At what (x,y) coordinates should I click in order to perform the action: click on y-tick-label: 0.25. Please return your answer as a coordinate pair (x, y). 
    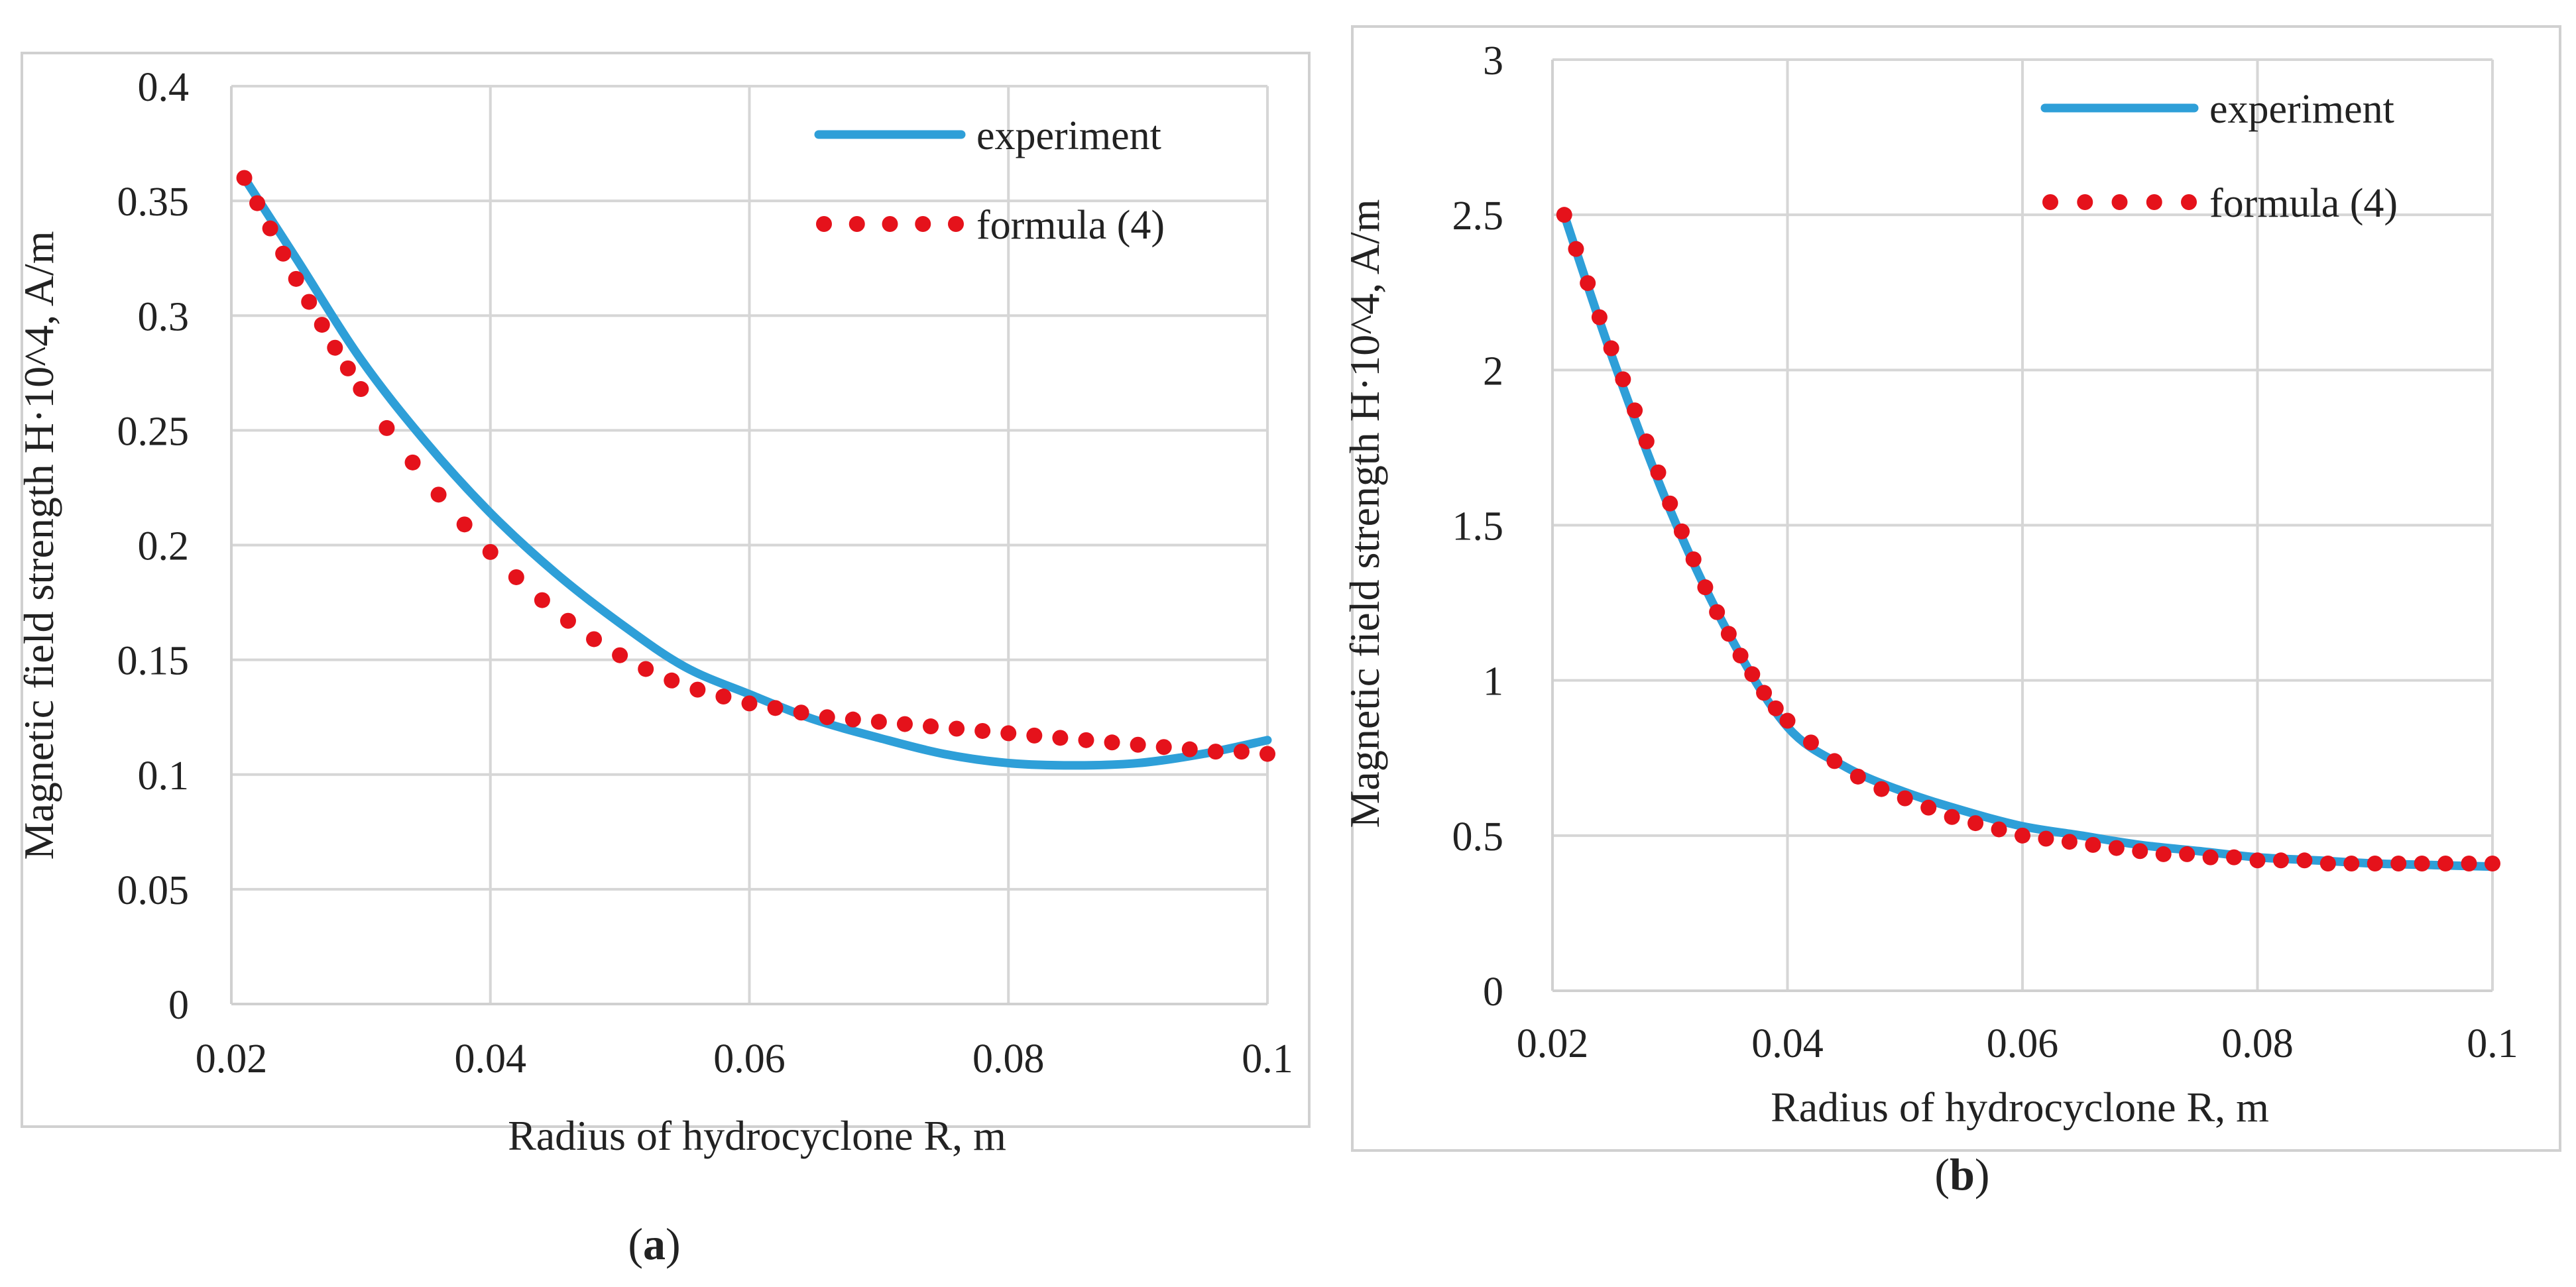
    Looking at the image, I should click on (153, 432).